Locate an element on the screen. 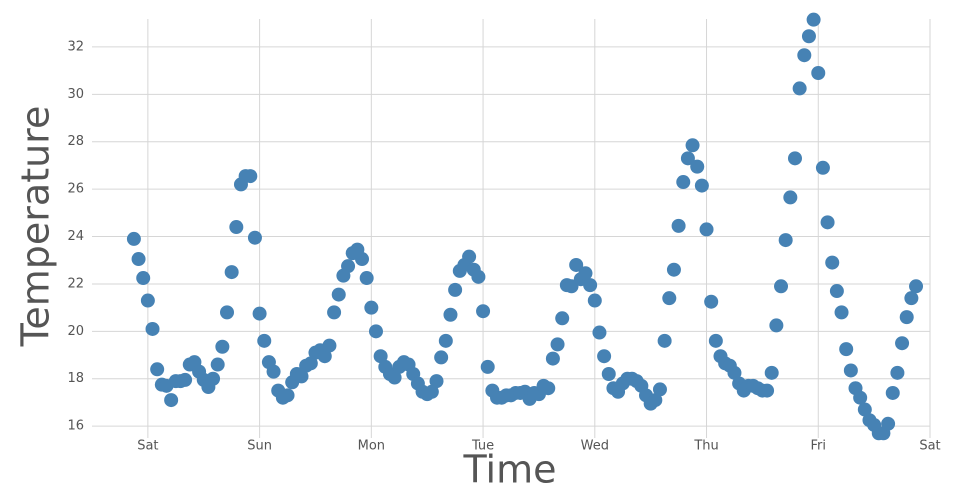  x-axis-title: Time is located at coordinates (510, 470).